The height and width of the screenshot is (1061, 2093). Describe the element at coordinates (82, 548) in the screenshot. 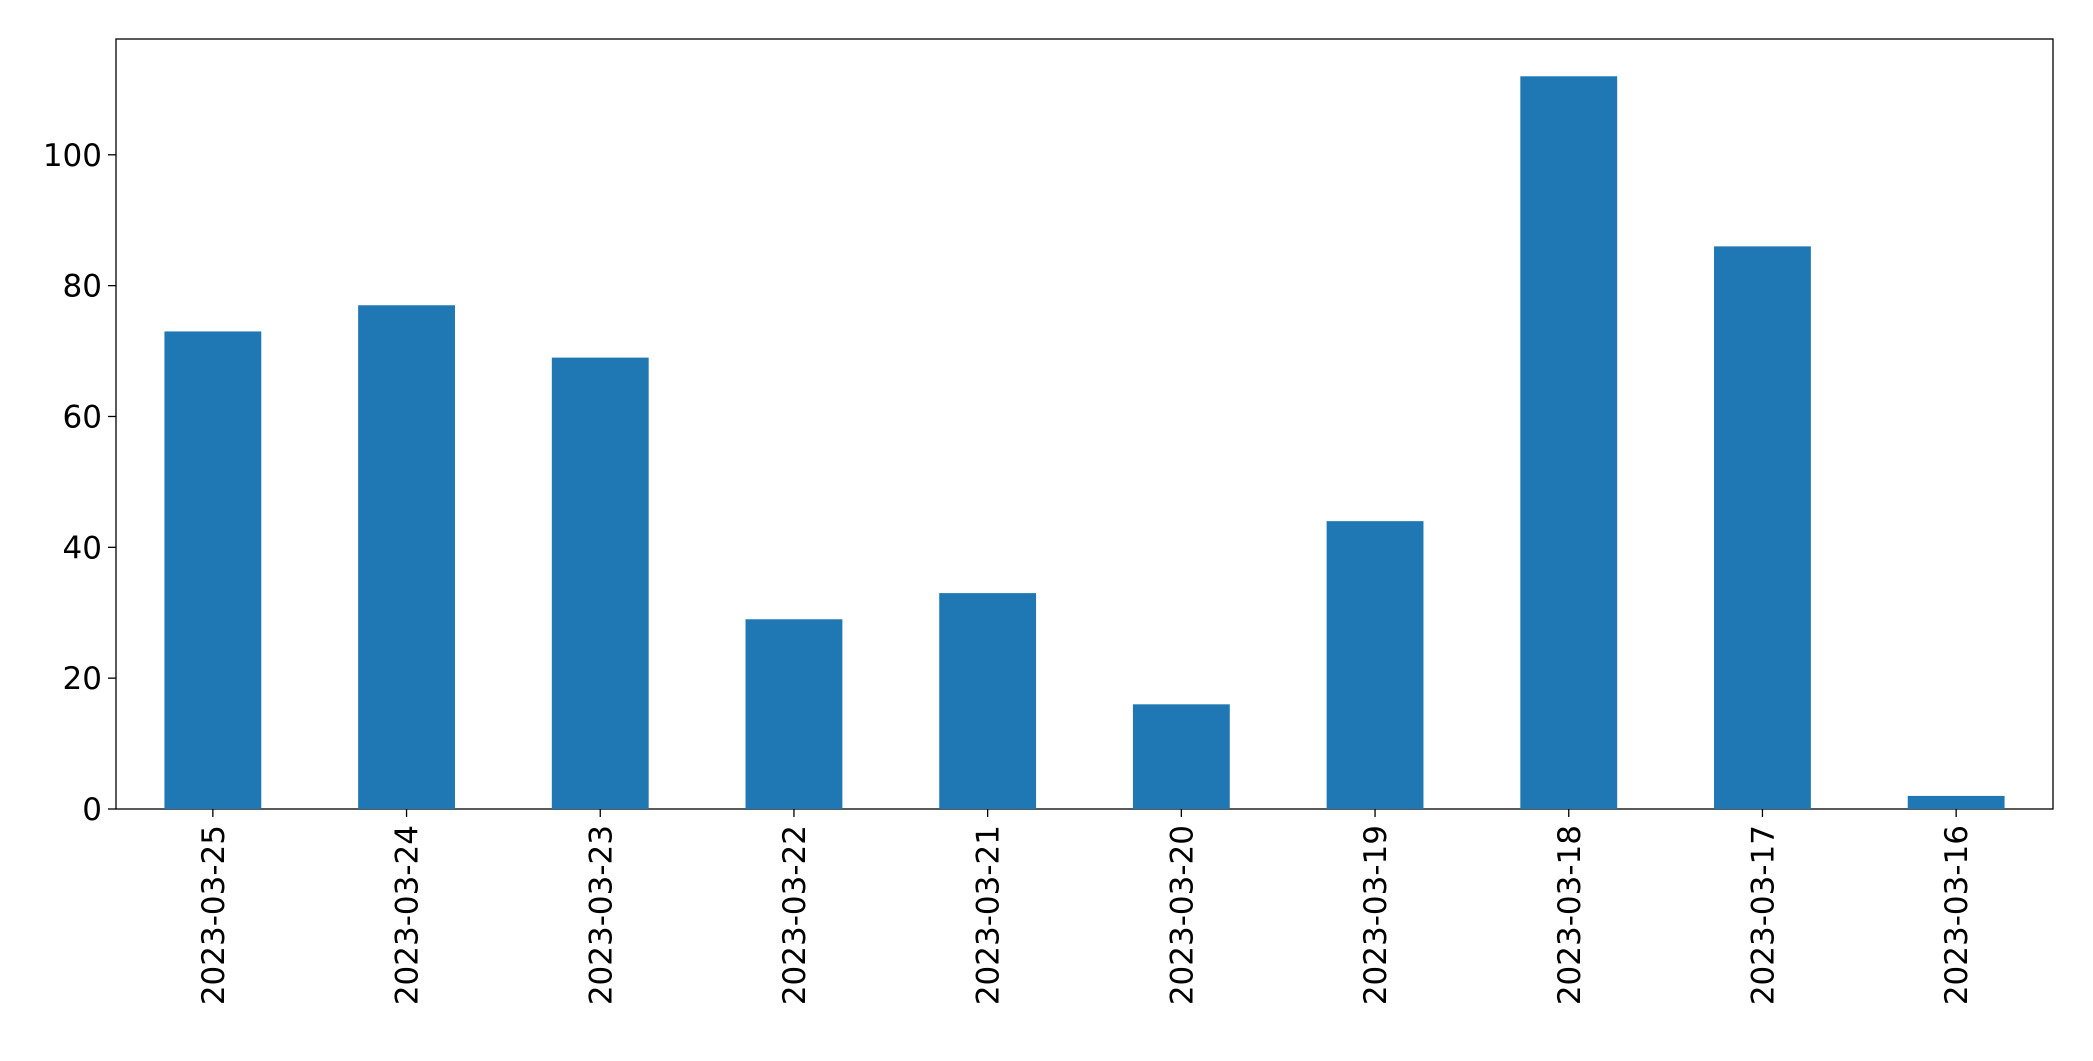

I see `y-tick-label: 40` at that location.